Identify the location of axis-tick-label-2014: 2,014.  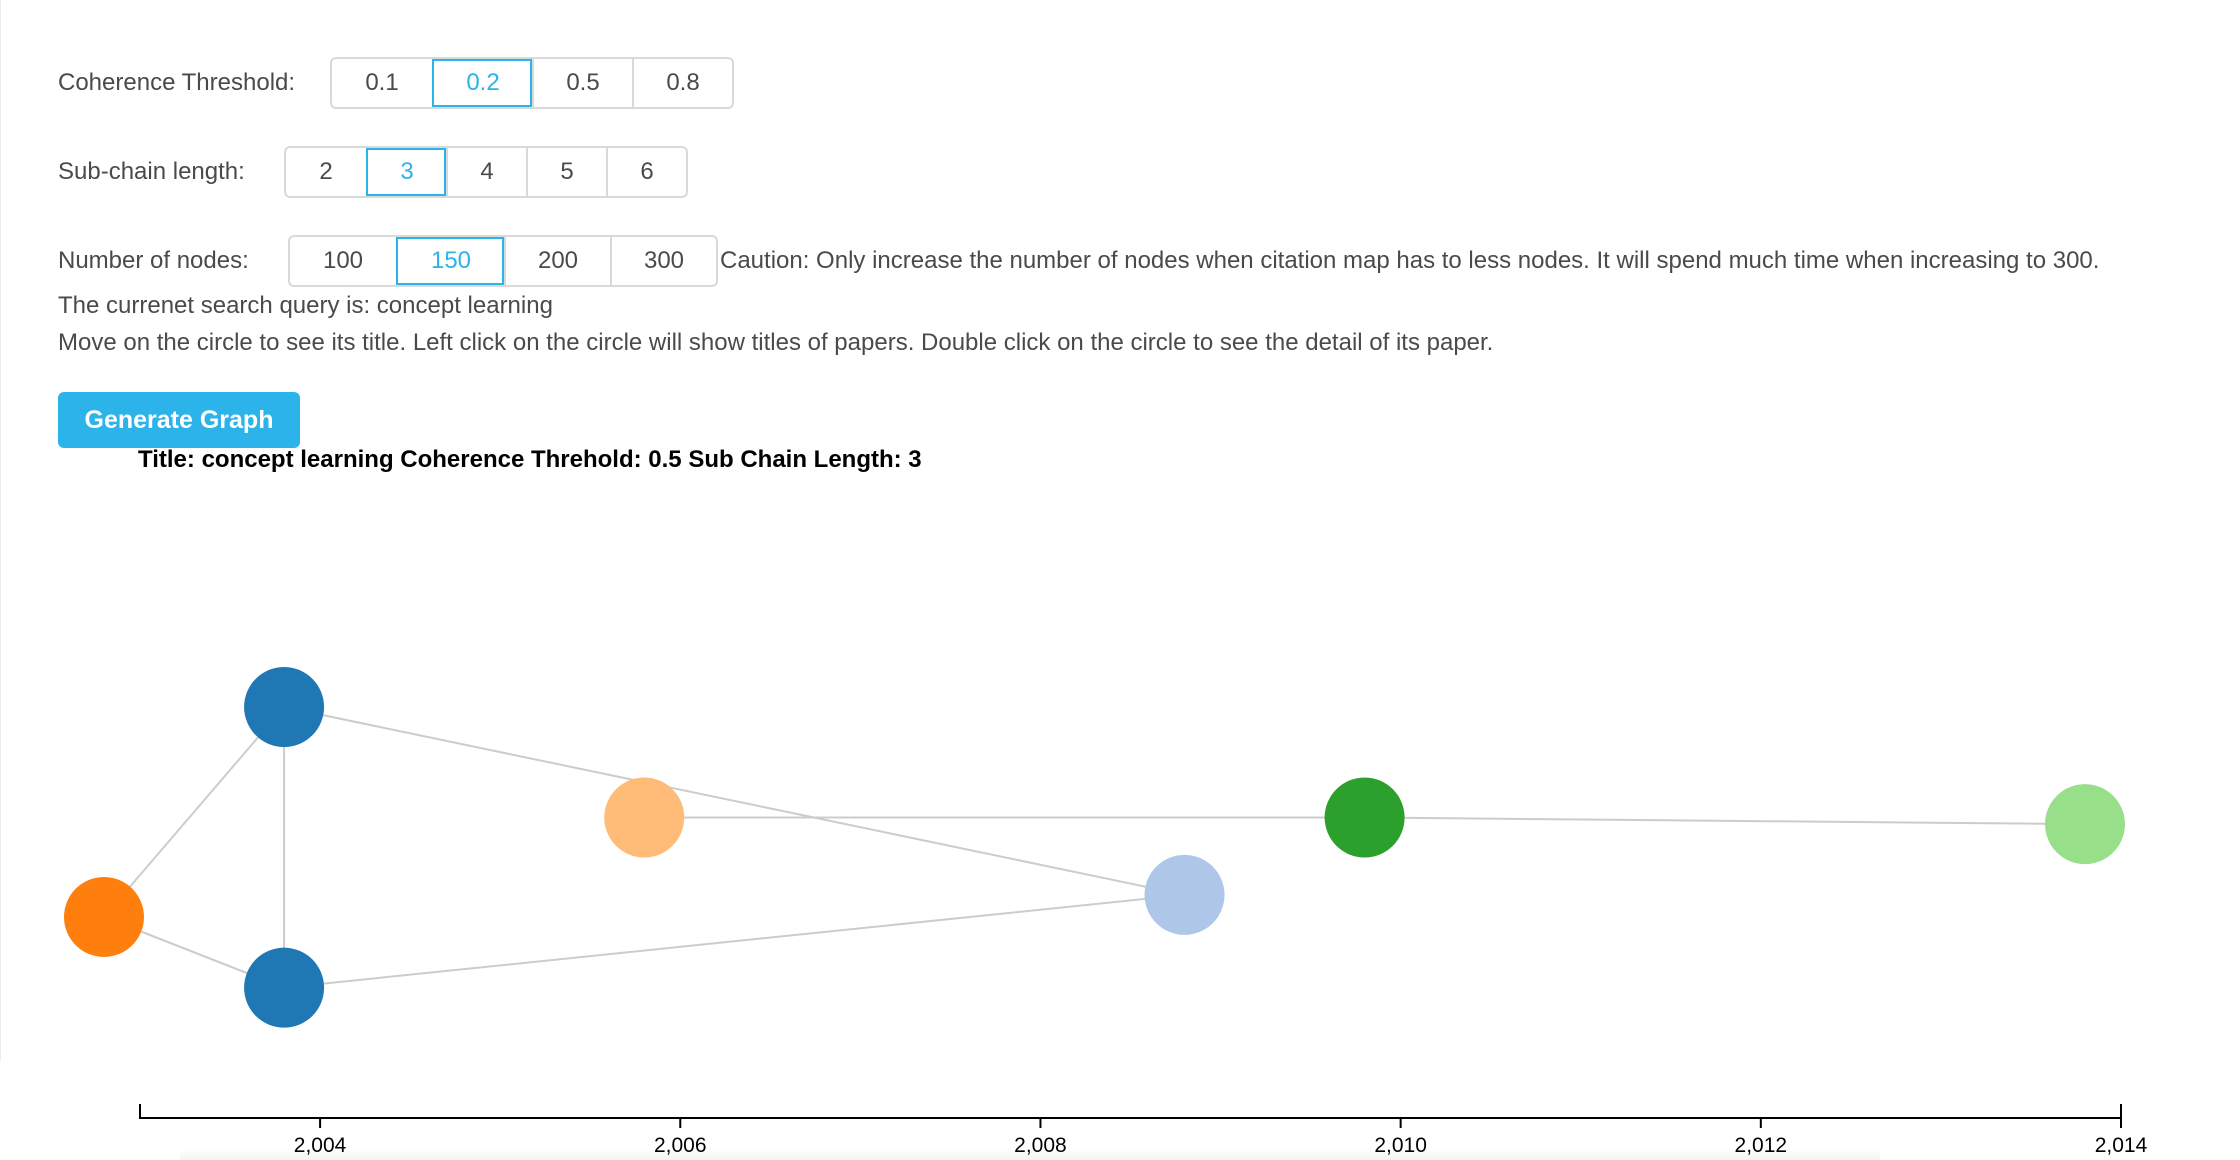
(2121, 1145).